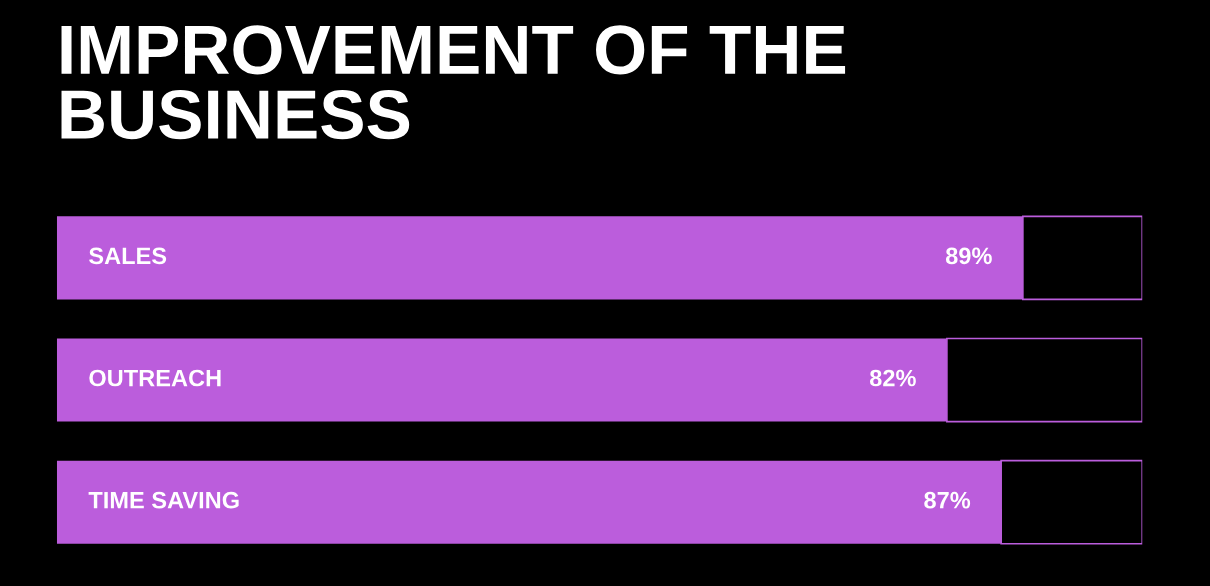 The height and width of the screenshot is (586, 1210). What do you see at coordinates (128, 256) in the screenshot?
I see `y-tick-label: SALES` at bounding box center [128, 256].